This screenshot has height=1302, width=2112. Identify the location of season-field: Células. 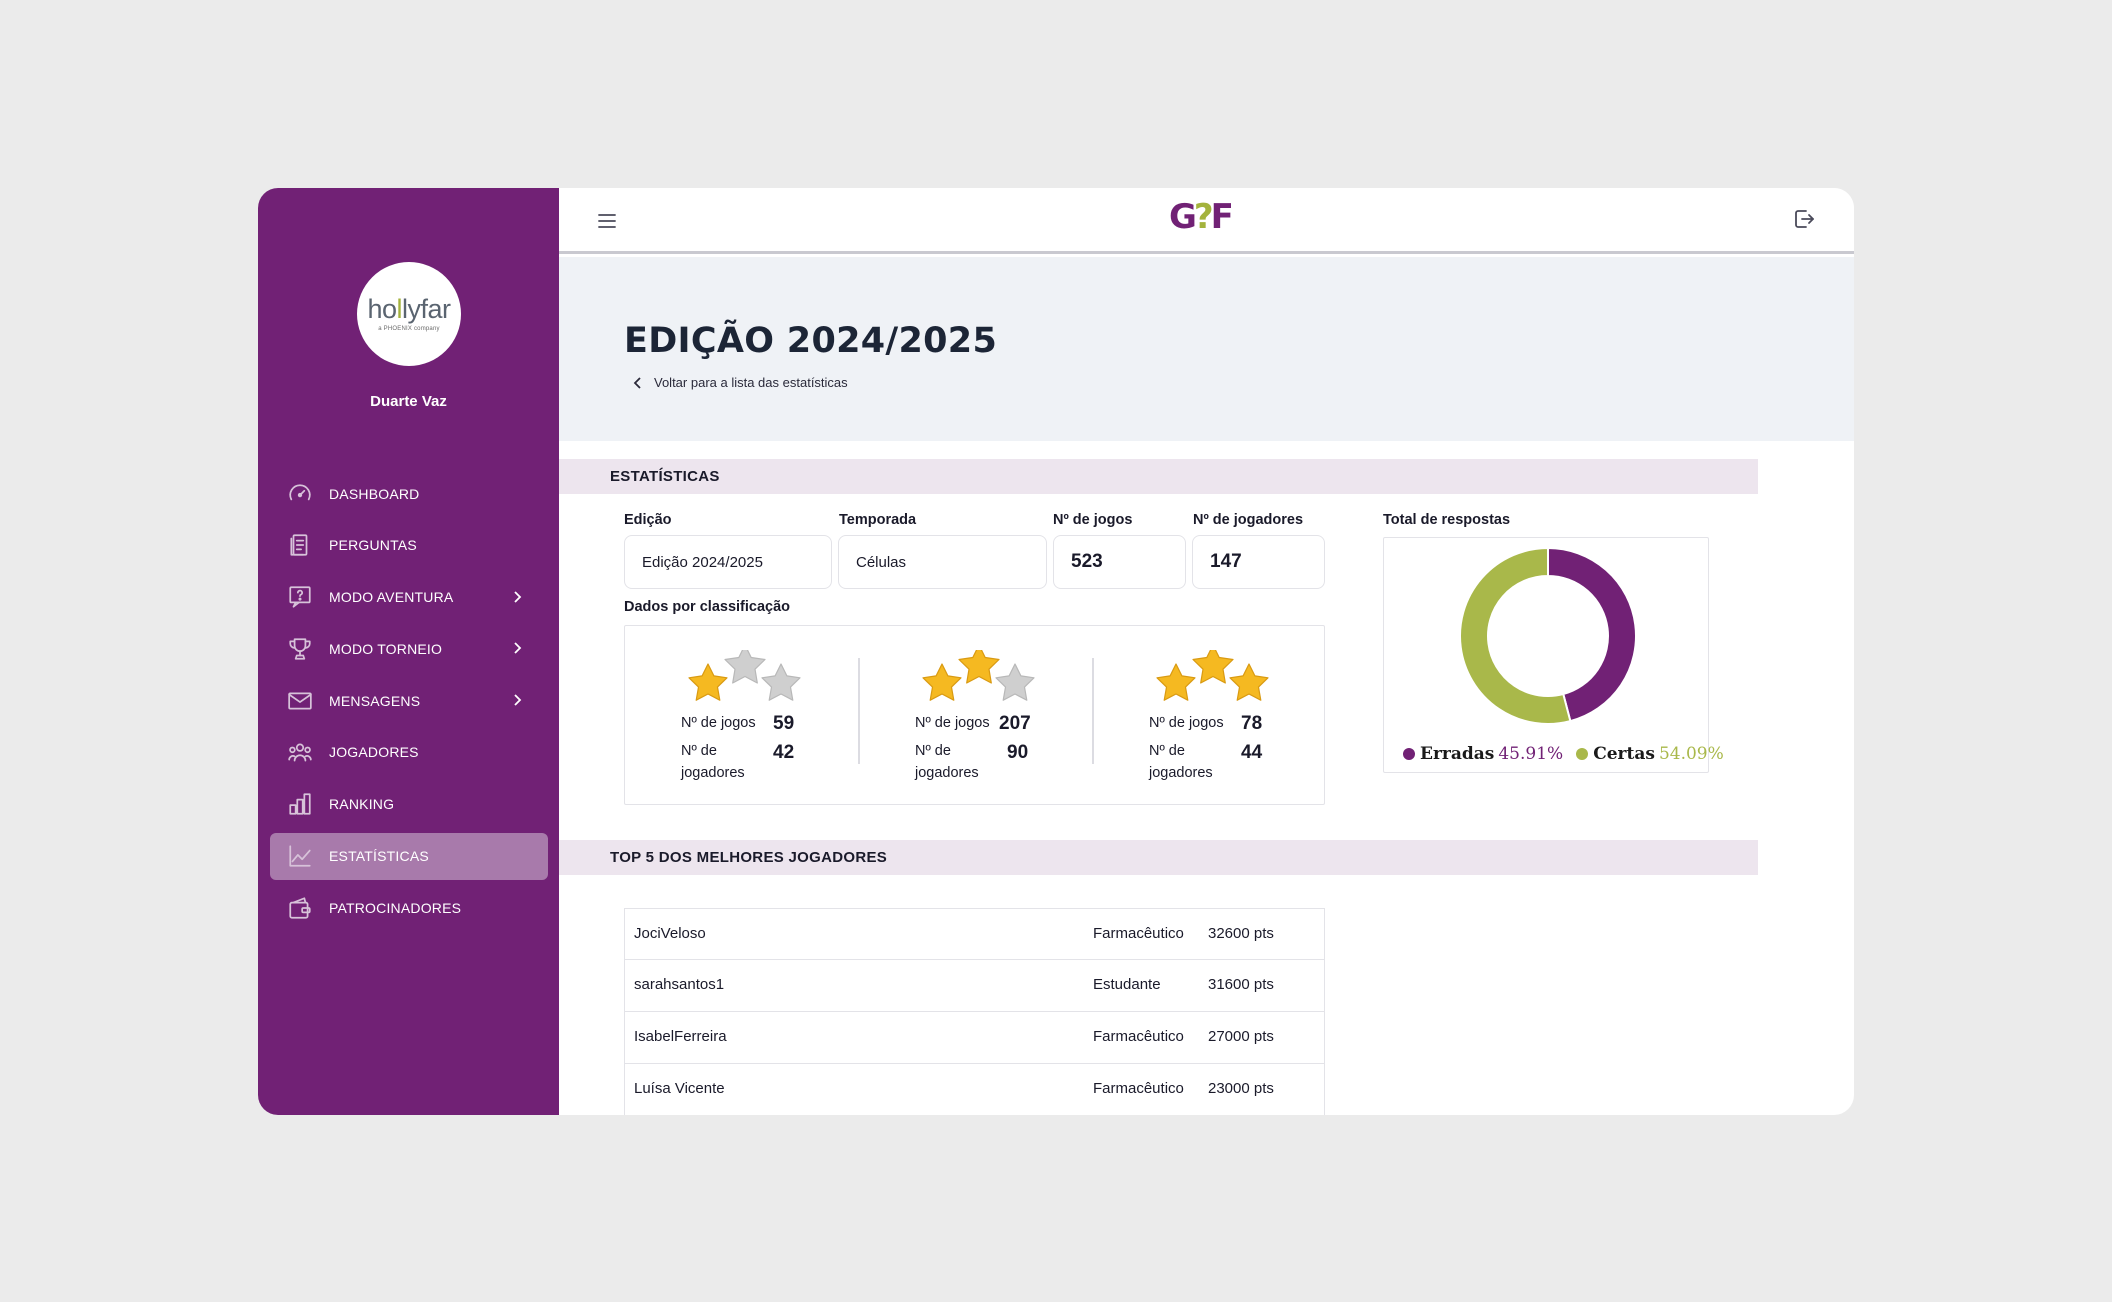
(942, 562).